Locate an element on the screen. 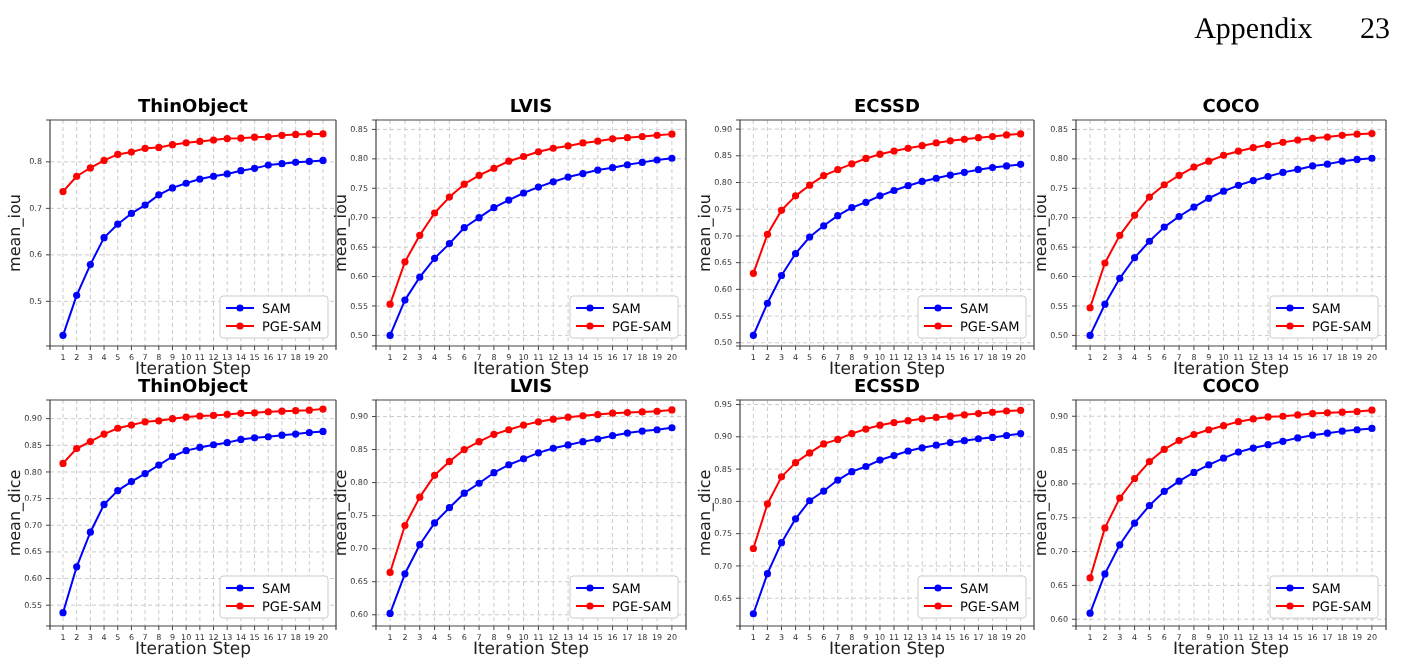 The height and width of the screenshot is (670, 1402). text: Appendix 23 is located at coordinates (1292, 30).